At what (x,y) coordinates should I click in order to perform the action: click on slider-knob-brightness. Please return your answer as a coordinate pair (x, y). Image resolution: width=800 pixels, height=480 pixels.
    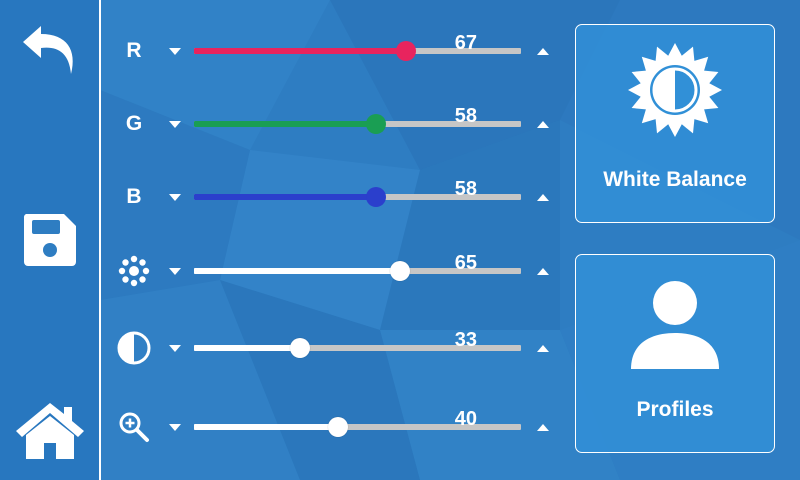
    Looking at the image, I should click on (400, 271).